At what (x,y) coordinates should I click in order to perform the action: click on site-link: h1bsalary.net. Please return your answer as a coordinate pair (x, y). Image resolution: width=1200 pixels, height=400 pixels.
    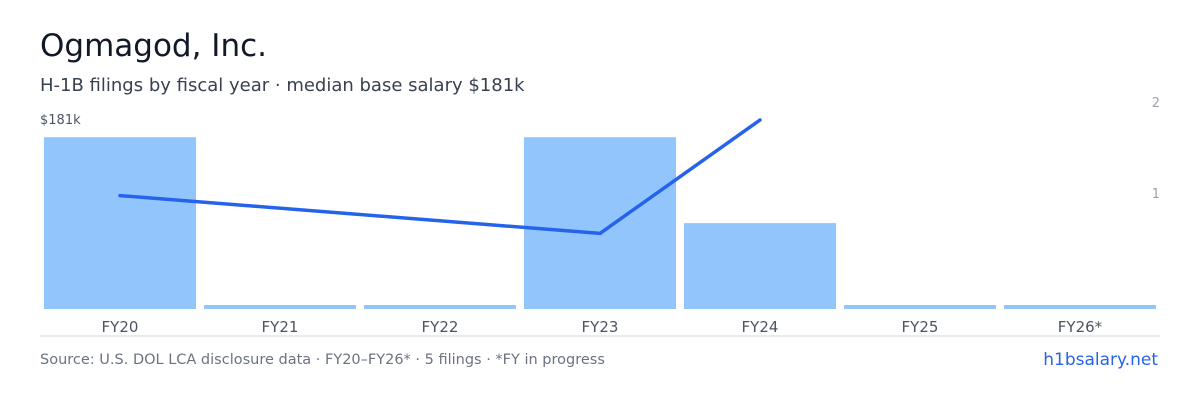
    Looking at the image, I should click on (1100, 360).